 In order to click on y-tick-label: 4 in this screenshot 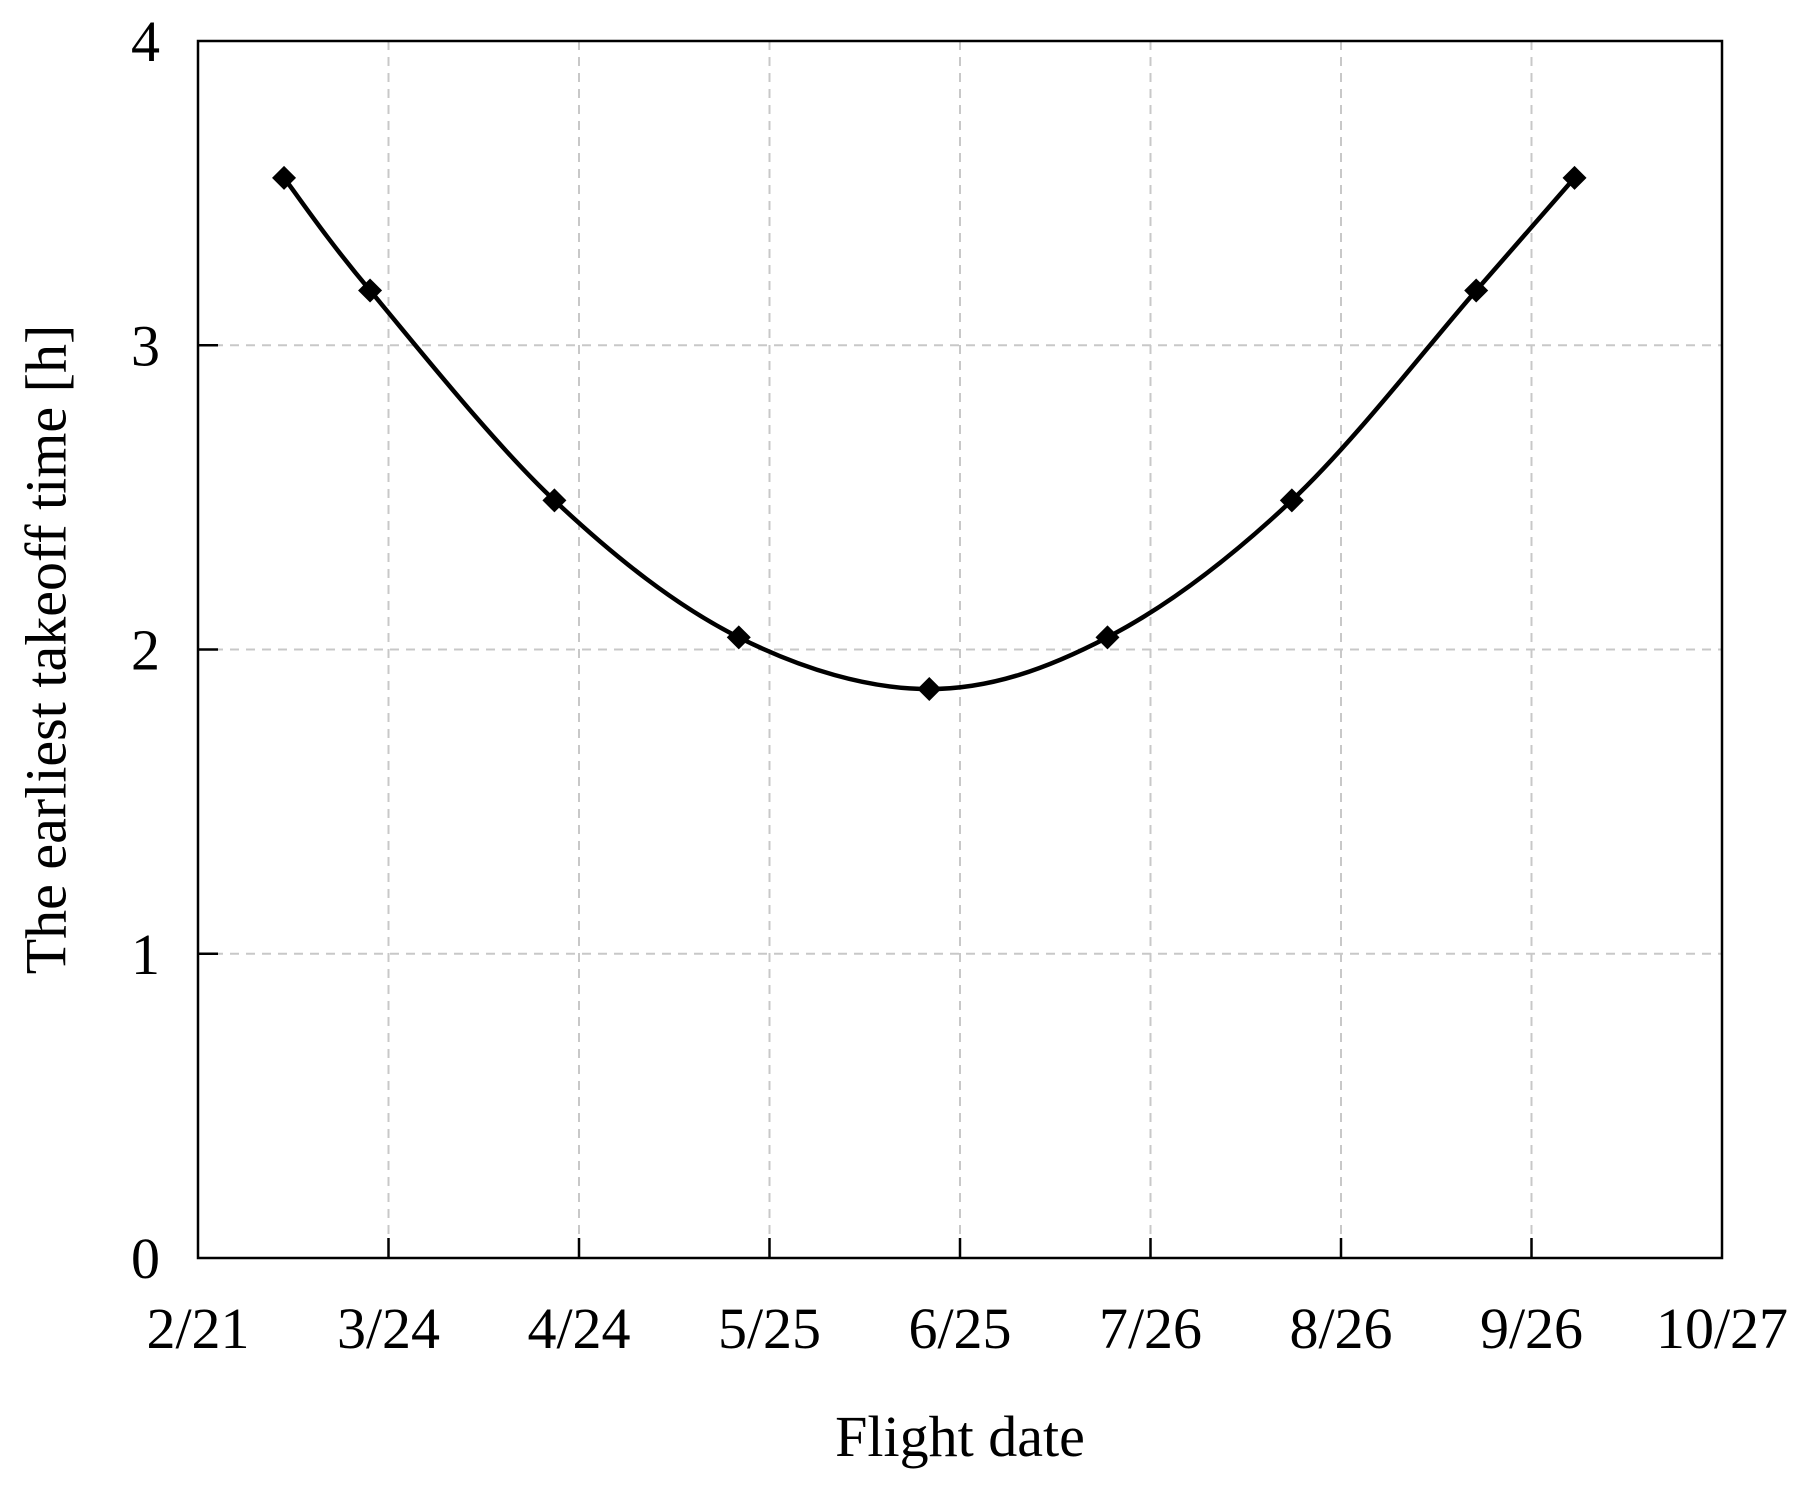, I will do `click(145, 41)`.